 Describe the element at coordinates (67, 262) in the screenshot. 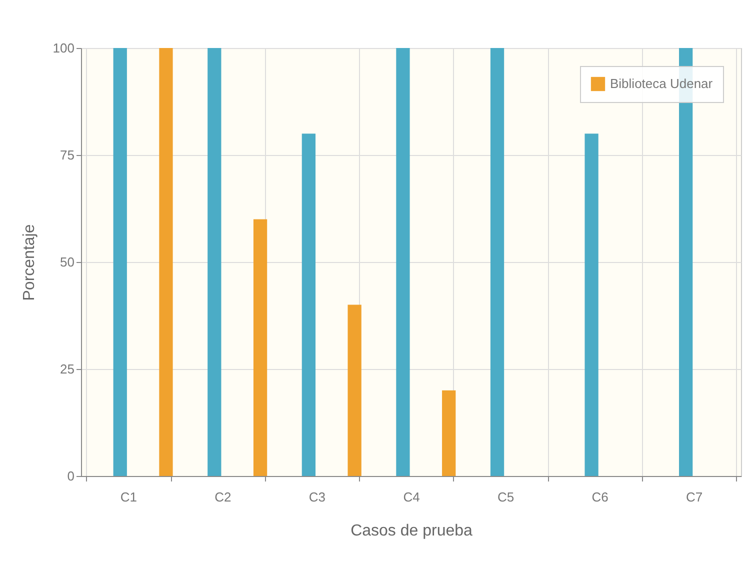

I see `y-tick-label: 50` at that location.